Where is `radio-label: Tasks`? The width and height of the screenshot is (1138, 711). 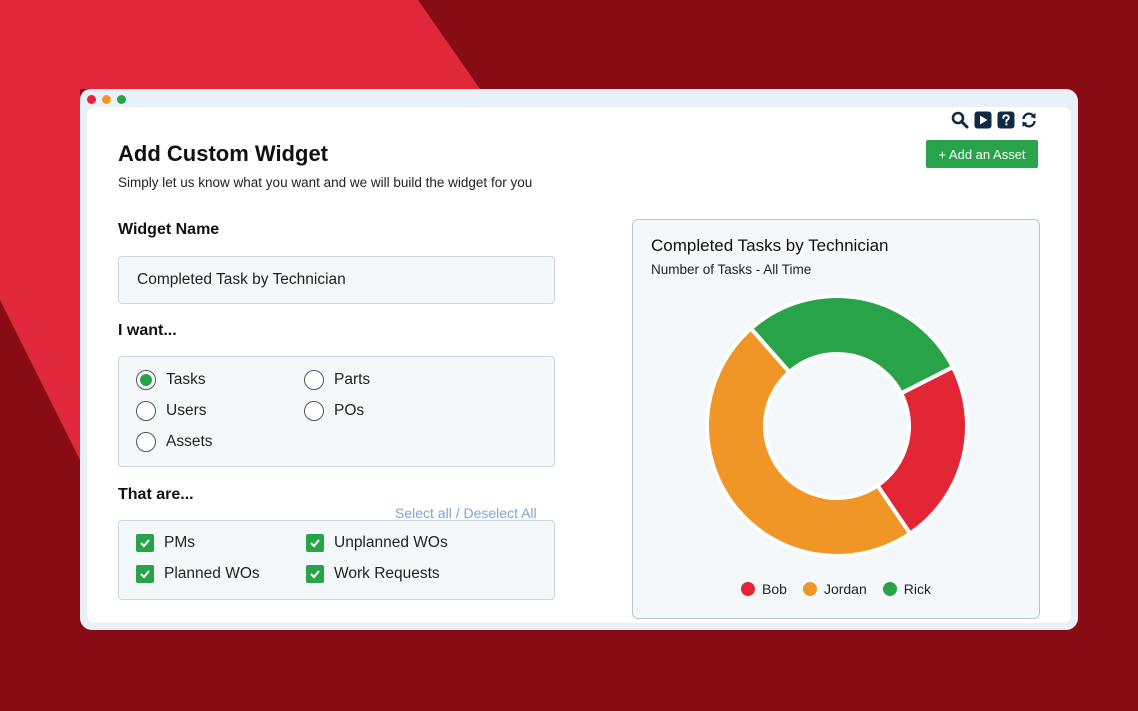
radio-label: Tasks is located at coordinates (186, 379).